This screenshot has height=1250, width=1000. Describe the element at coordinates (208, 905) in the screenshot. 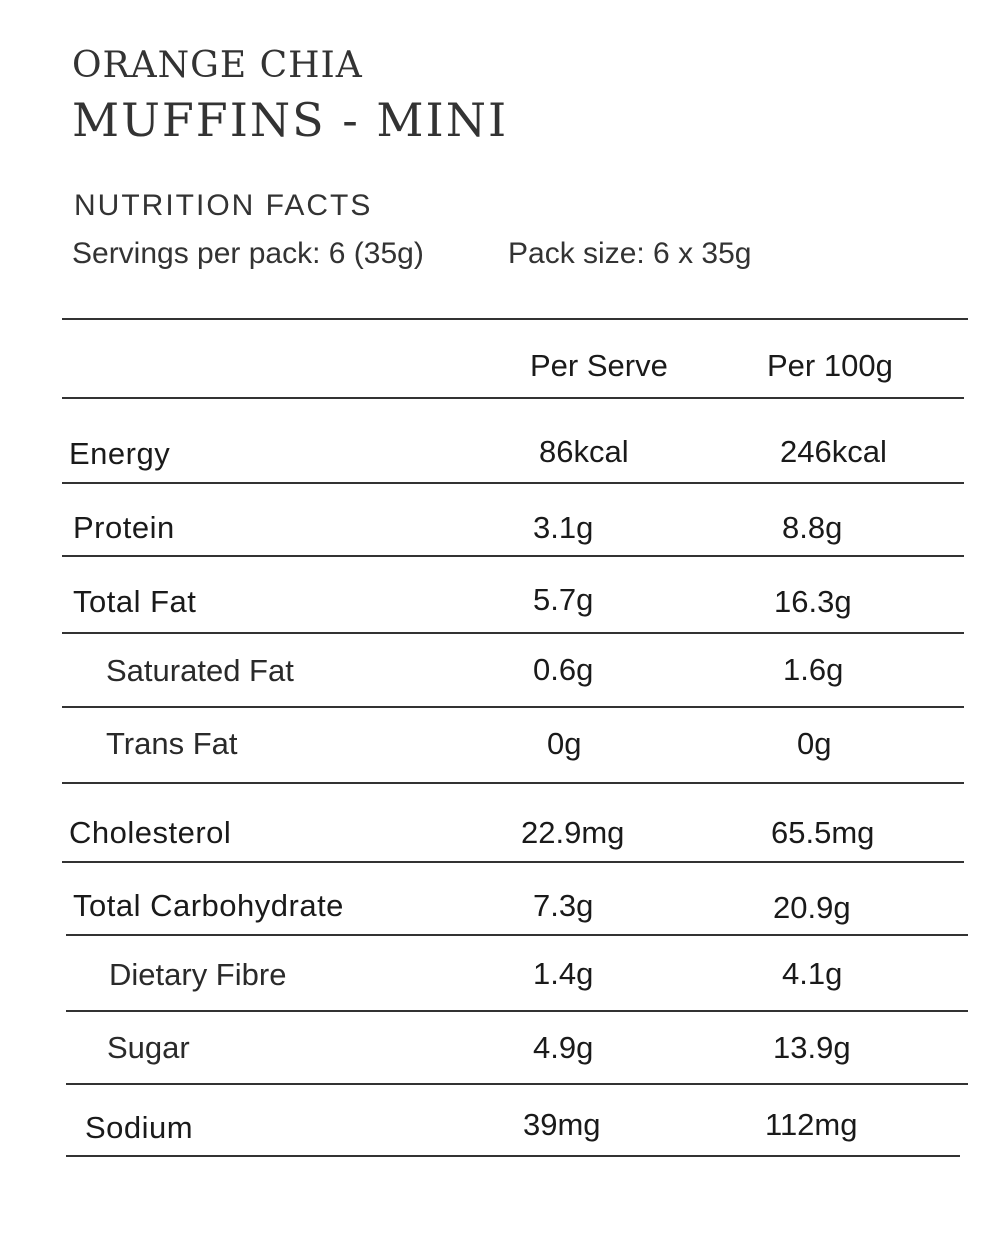

I see `row-label-total-carbohydrate: Total Carbohydrate` at that location.